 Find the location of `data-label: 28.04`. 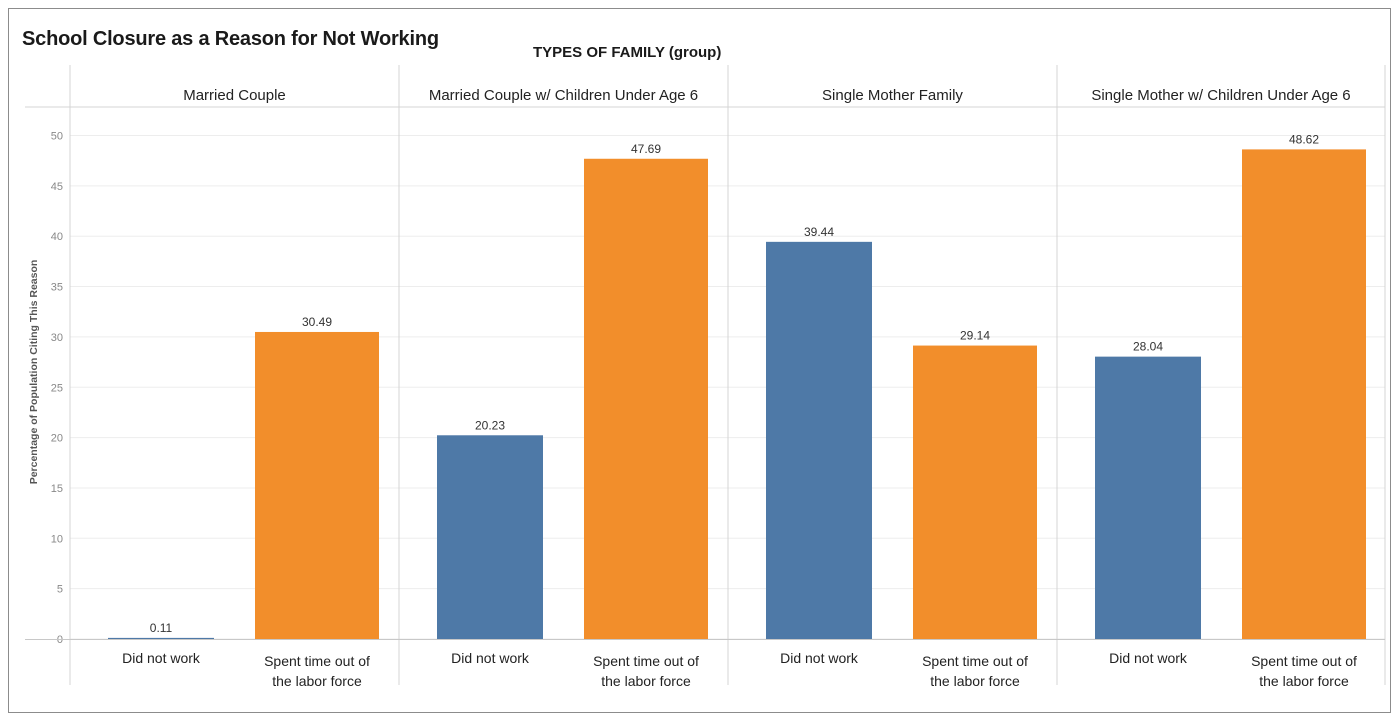

data-label: 28.04 is located at coordinates (1148, 347).